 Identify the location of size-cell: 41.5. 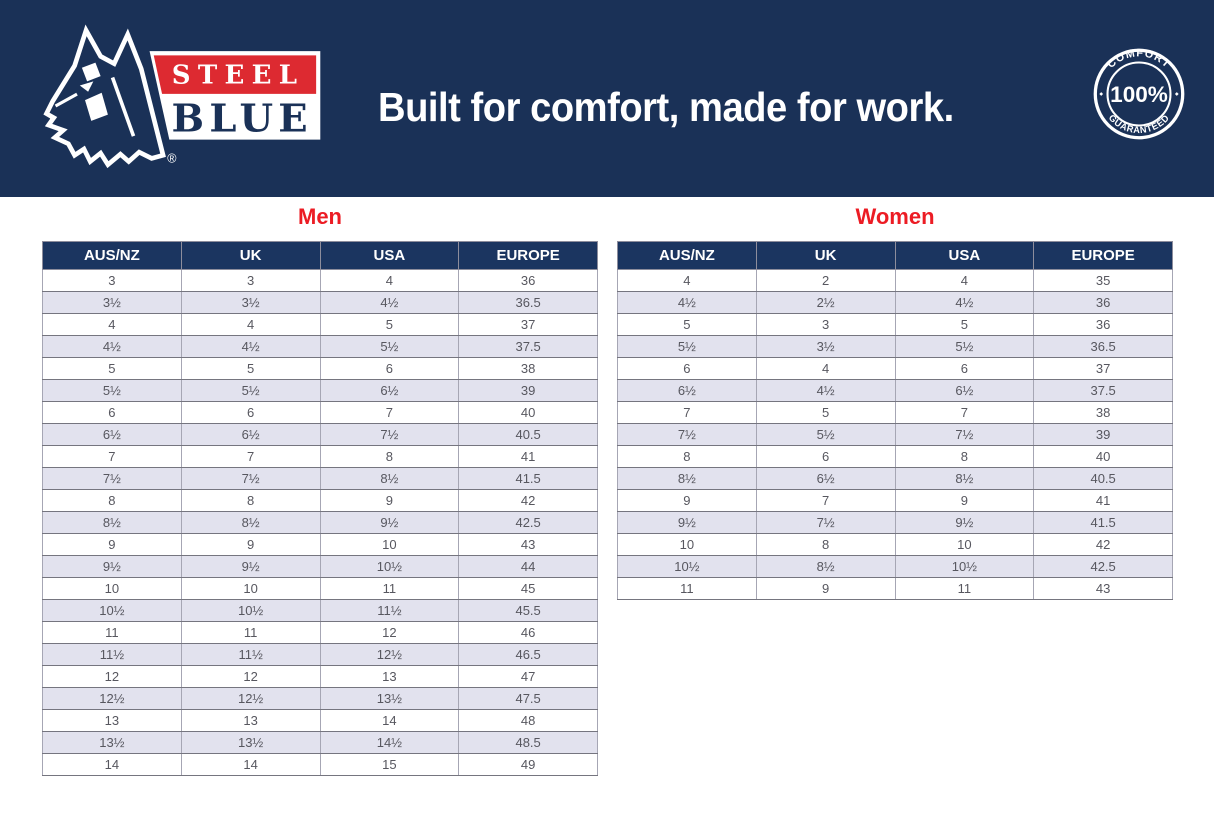
(1103, 522).